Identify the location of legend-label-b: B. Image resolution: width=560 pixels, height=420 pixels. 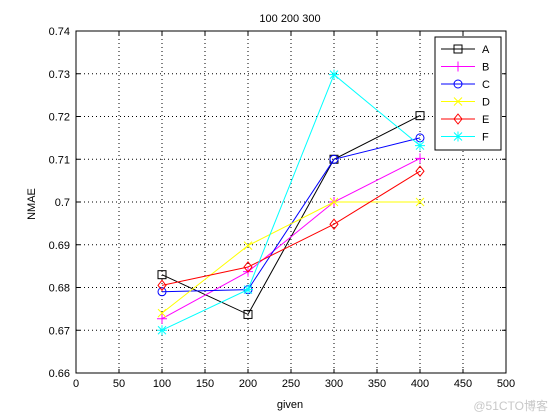
(485, 68).